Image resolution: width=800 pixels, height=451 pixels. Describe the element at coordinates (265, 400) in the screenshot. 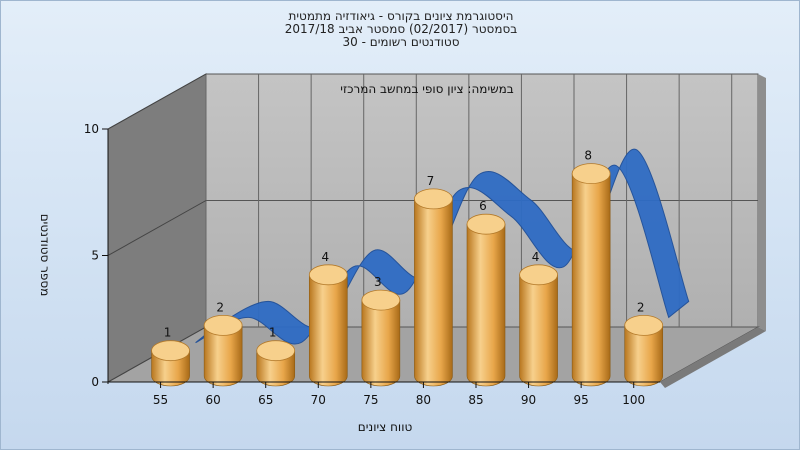

I see `x-tick-label: 65` at that location.